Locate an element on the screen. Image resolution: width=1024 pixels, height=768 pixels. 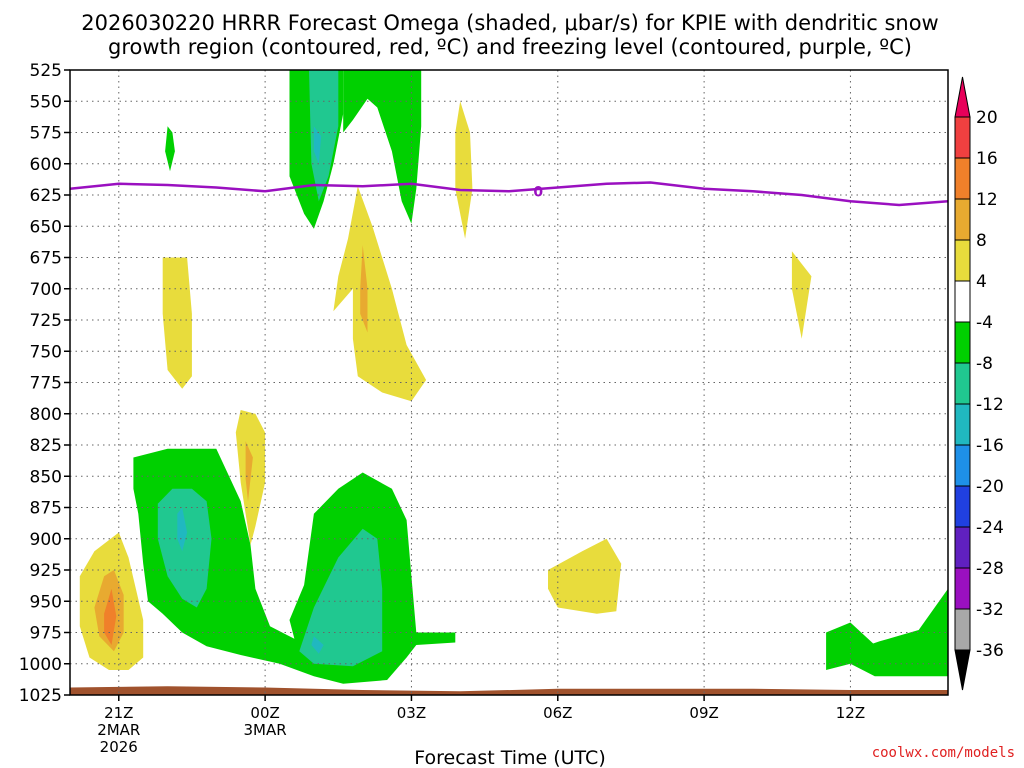
freezing-level-contour is located at coordinates (509, 194).